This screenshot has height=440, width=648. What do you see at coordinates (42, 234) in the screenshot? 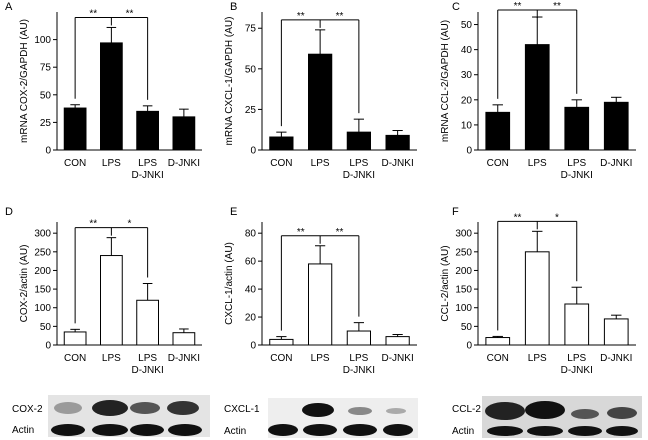
I see `y-tick-label: 300` at bounding box center [42, 234].